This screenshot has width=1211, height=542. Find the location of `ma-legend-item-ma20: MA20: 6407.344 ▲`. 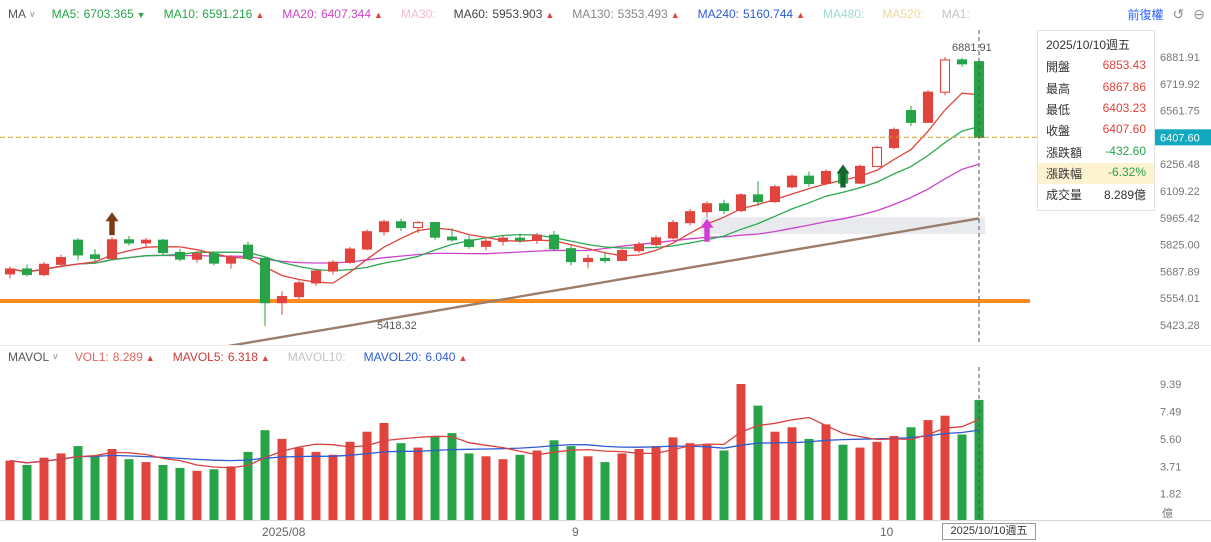

ma-legend-item-ma20: MA20: 6407.344 ▲ is located at coordinates (332, 14).